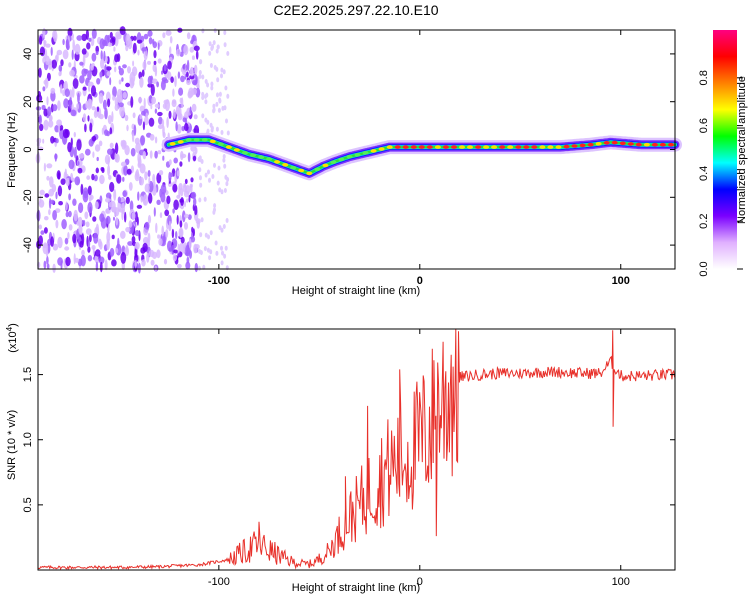 This screenshot has height=600, width=750. I want to click on snr-y-exponent: (x104), so click(12, 338).